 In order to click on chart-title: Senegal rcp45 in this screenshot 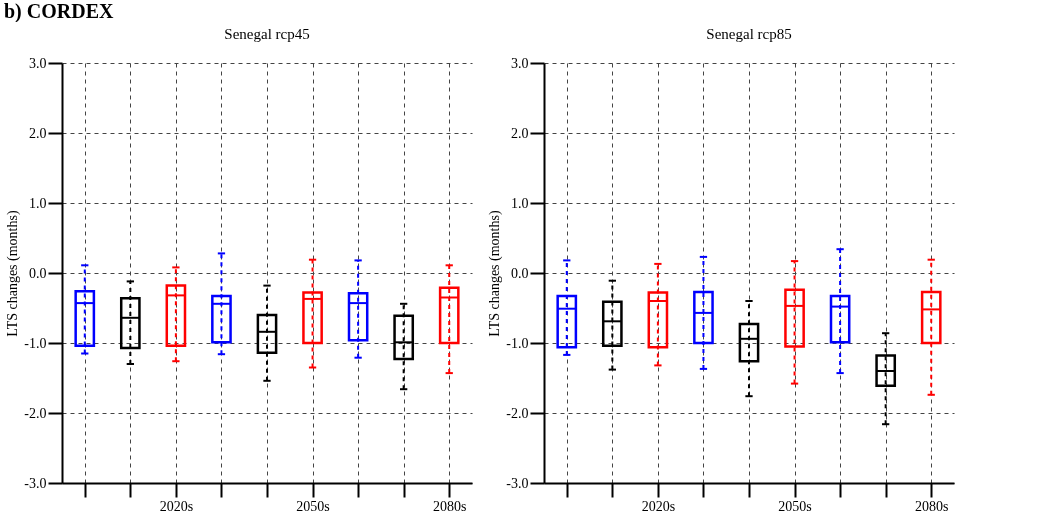, I will do `click(267, 34)`.